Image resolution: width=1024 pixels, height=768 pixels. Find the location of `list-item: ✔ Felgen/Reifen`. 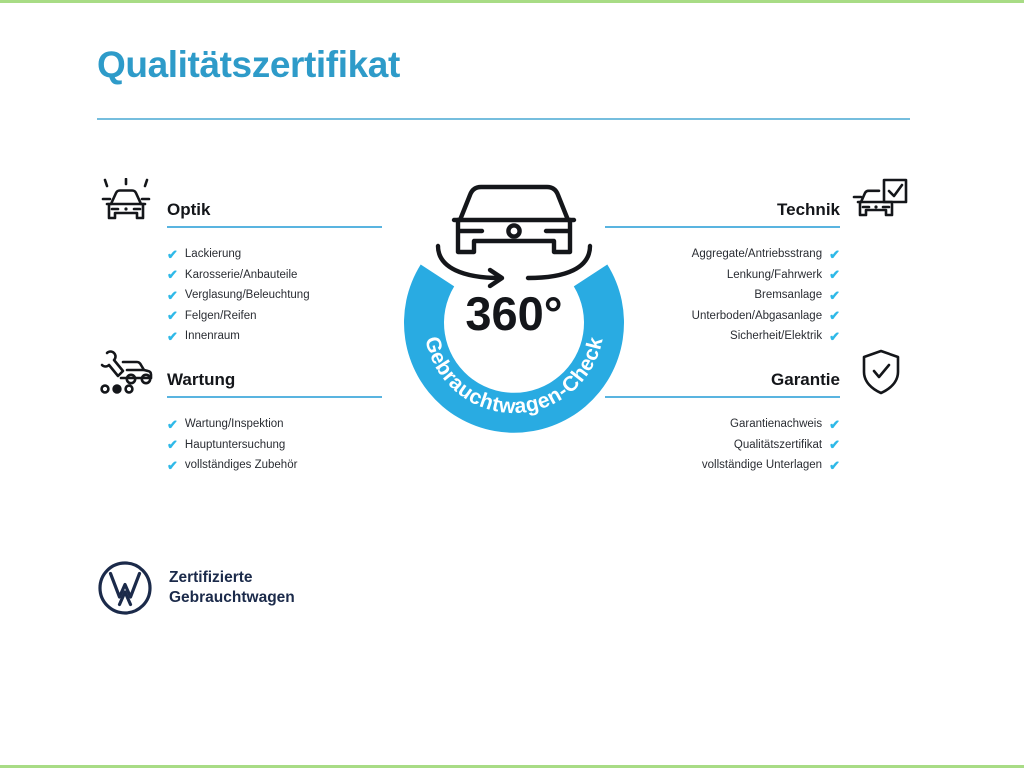

list-item: ✔ Felgen/Reifen is located at coordinates (239, 316).